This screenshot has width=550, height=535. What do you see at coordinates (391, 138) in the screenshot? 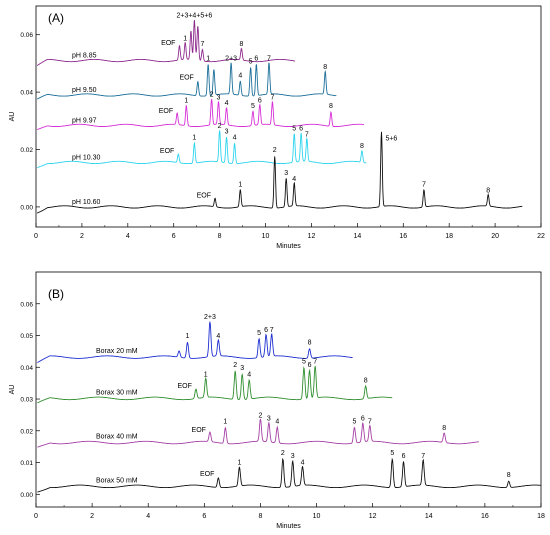
I see `peak-label: 5+6` at bounding box center [391, 138].